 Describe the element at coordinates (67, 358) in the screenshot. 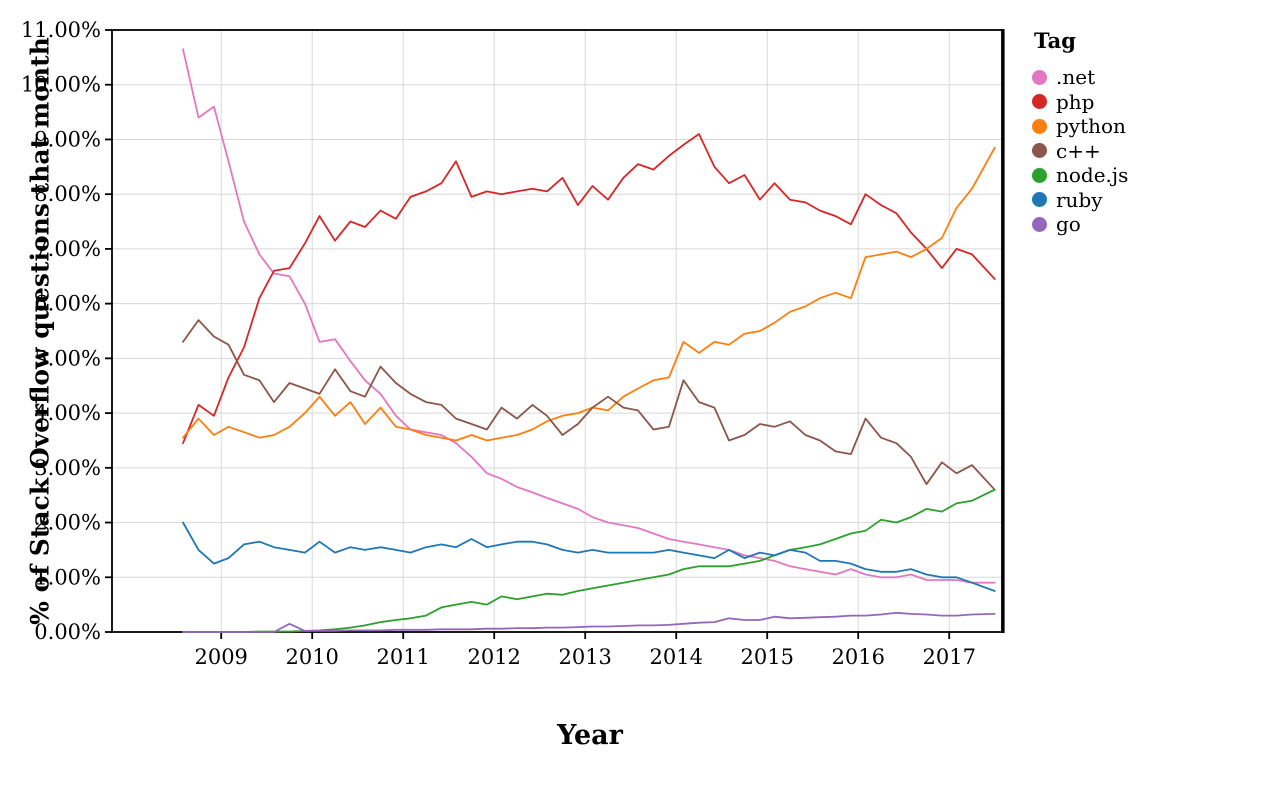

I see `y-tick-label: 5.00%` at that location.